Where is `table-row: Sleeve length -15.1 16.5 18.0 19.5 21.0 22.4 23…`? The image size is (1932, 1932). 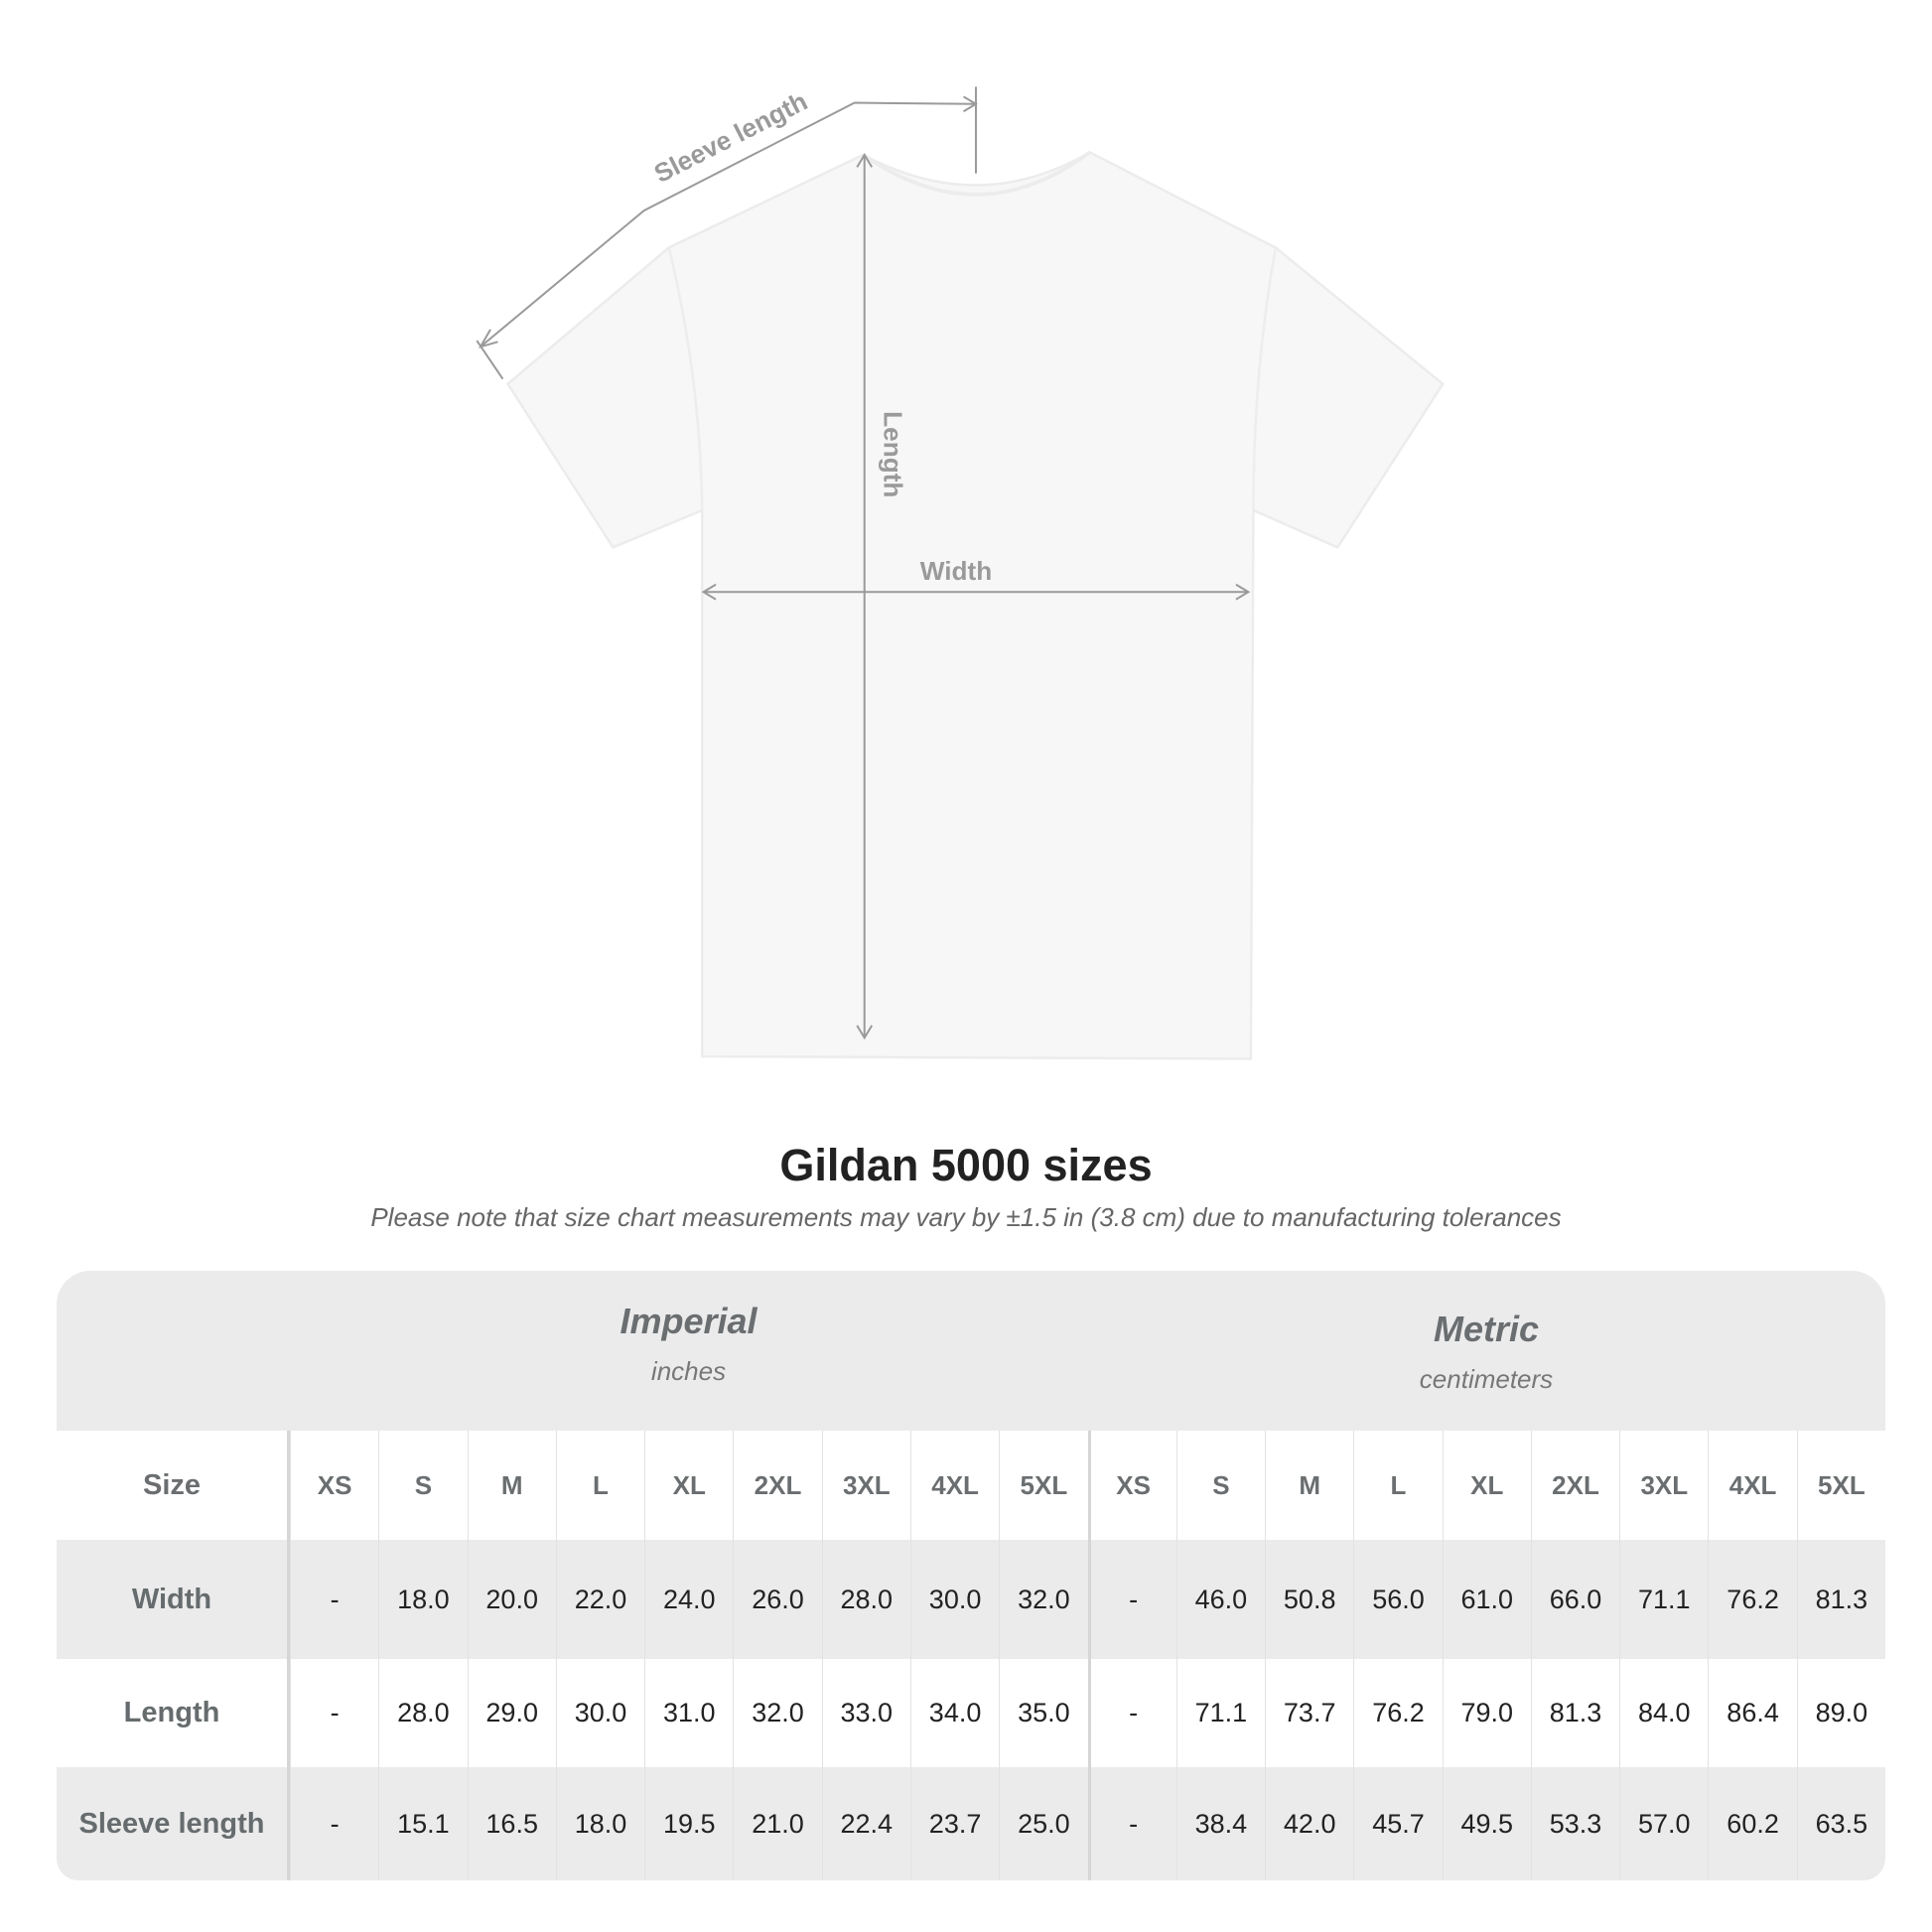
table-row: Sleeve length -15.1 16.5 18.0 19.5 21.0 22.4 23… is located at coordinates (971, 1823).